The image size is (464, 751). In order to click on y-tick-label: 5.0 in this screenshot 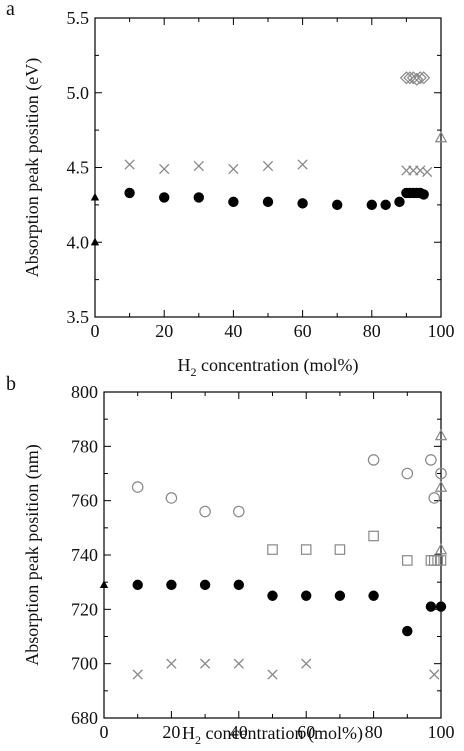, I will do `click(78, 93)`.